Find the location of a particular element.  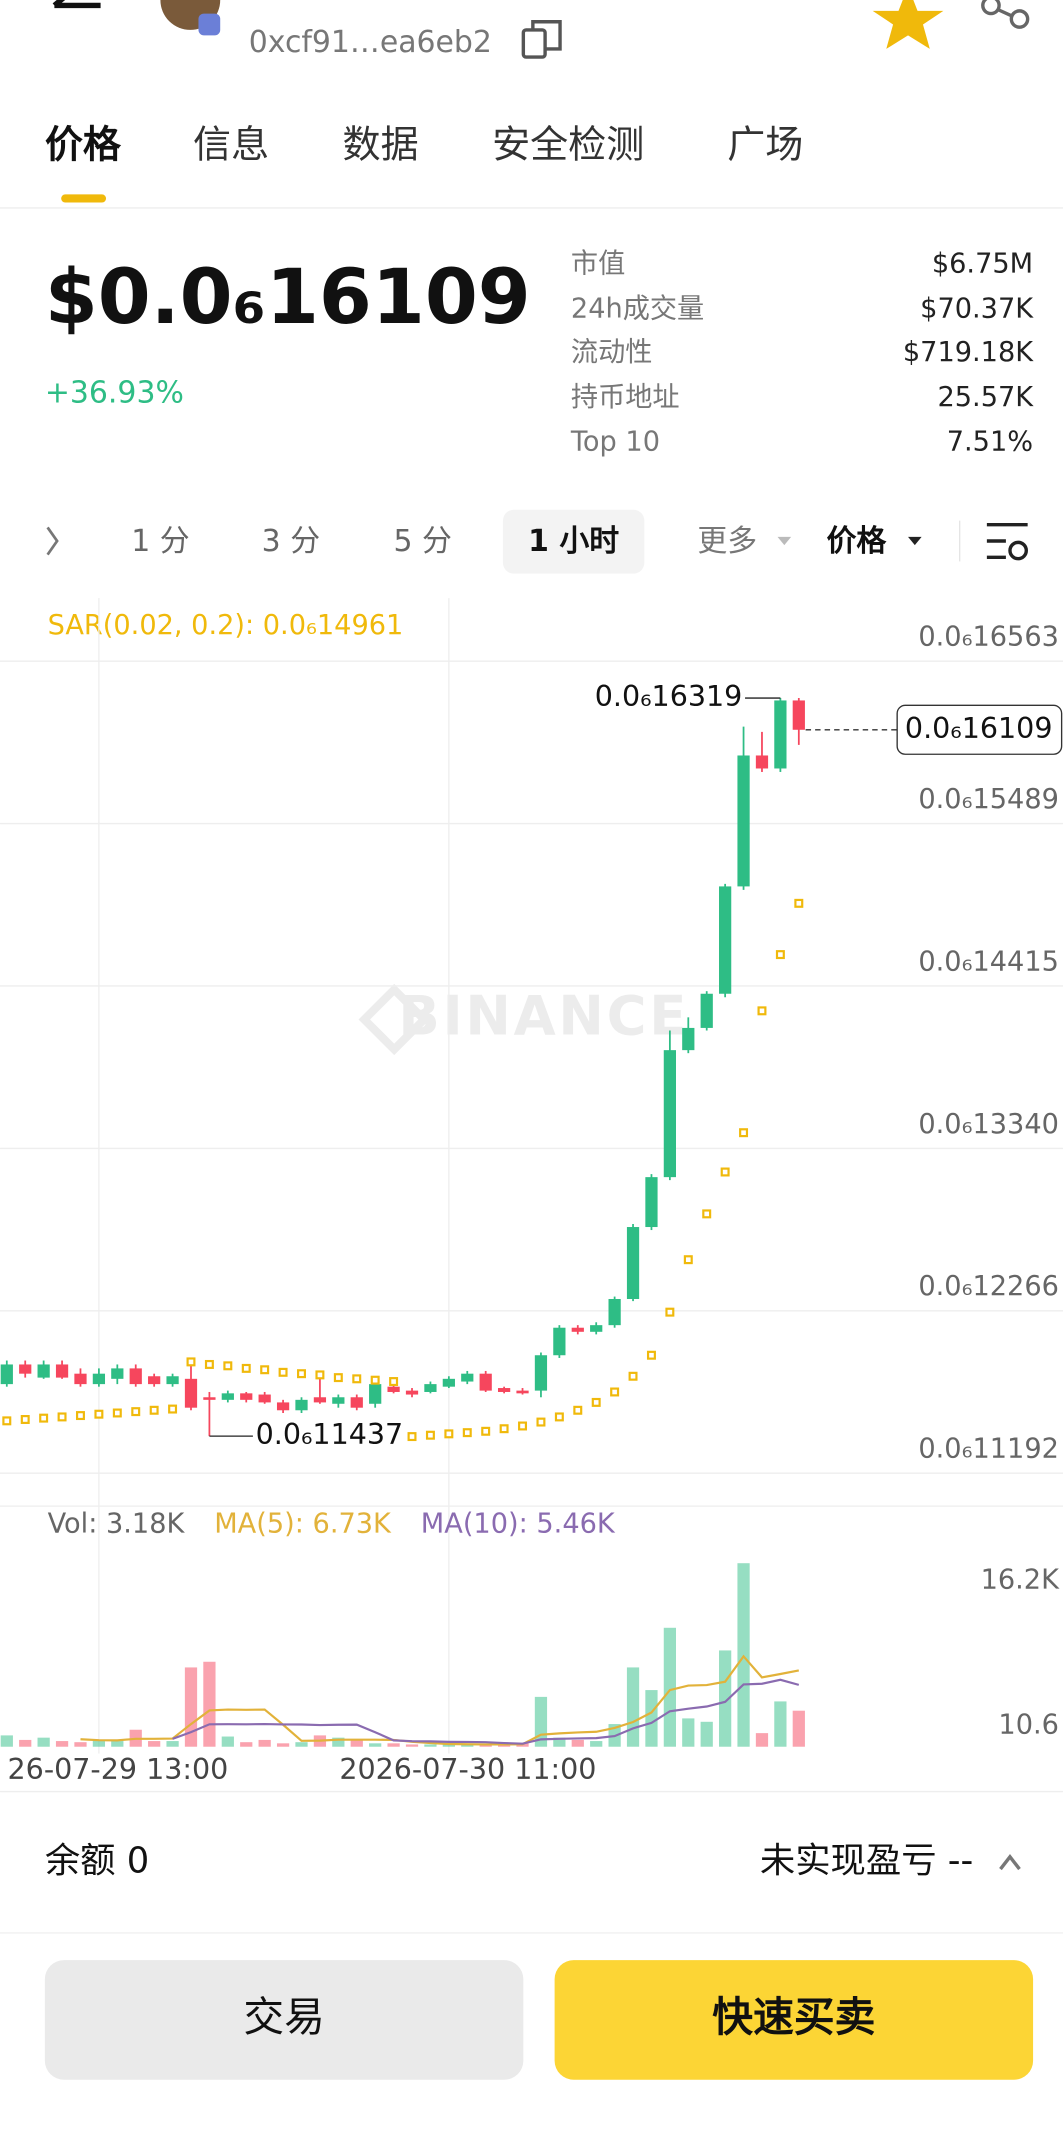

volume-legend: Vol: 3.18K is located at coordinates (117, 1524).